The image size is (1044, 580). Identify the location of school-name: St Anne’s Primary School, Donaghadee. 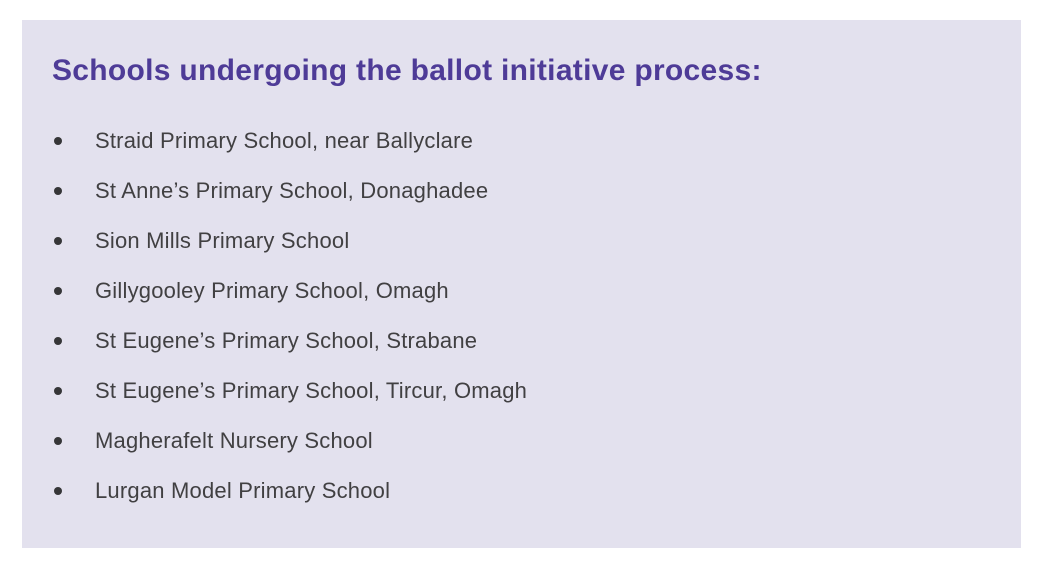
(292, 190).